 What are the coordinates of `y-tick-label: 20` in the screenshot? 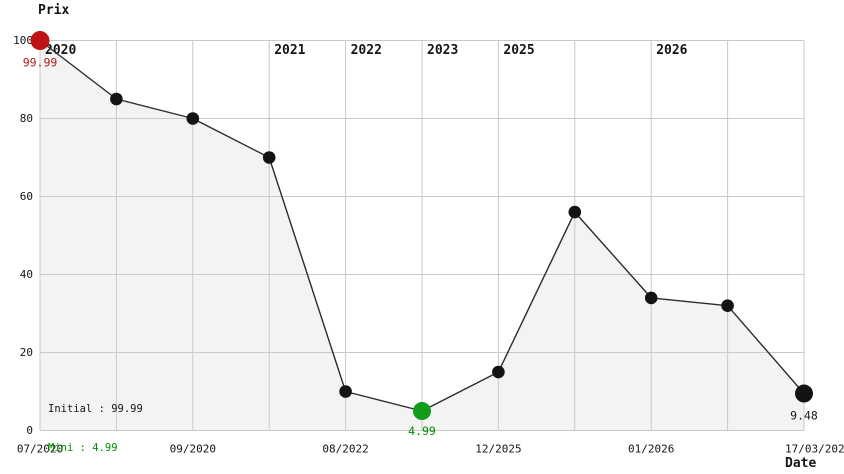 It's located at (26, 352).